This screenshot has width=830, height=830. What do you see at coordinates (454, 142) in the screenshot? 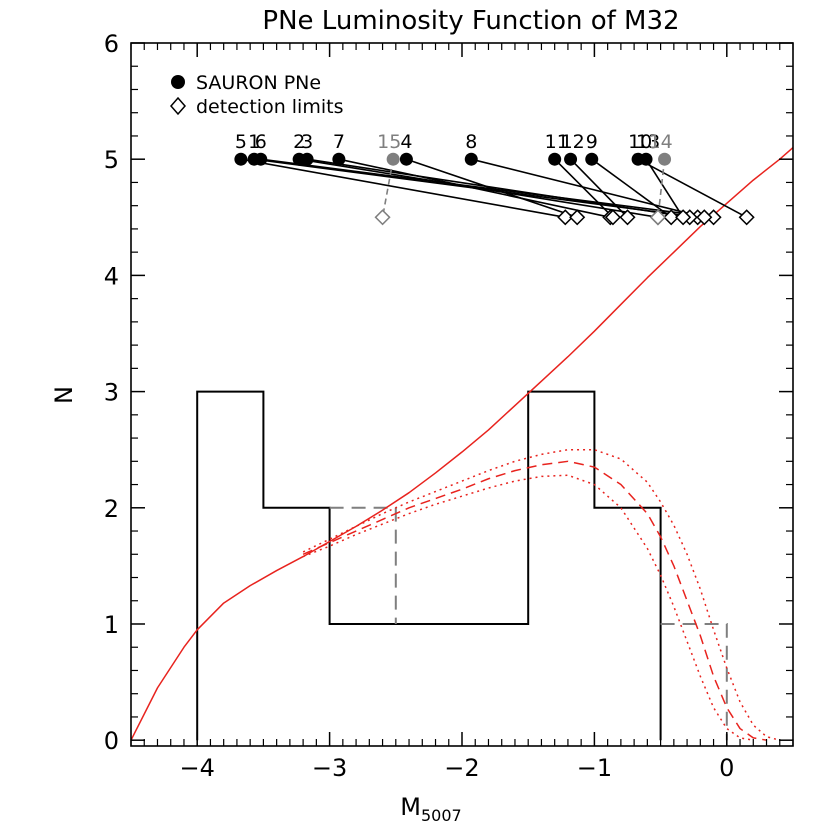
I see `pn-number-labels: 516 23 7 154 8 11129 101314` at bounding box center [454, 142].